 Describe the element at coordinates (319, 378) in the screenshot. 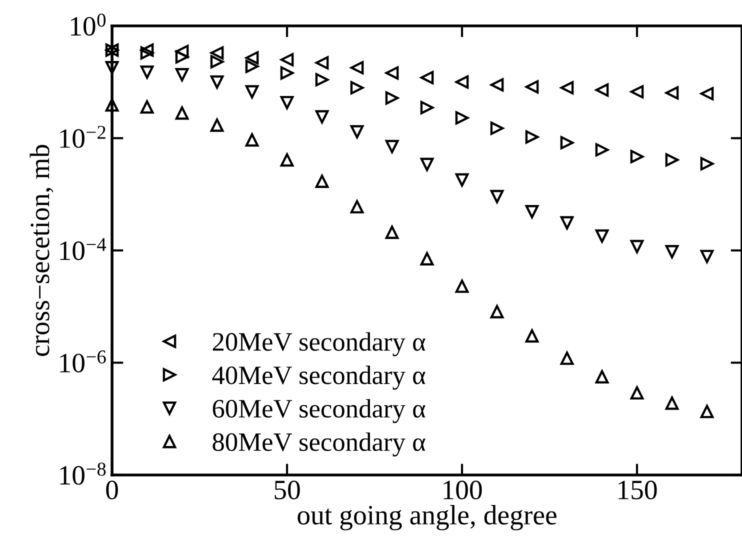

I see `legend-label: 40MeV secondary α` at that location.